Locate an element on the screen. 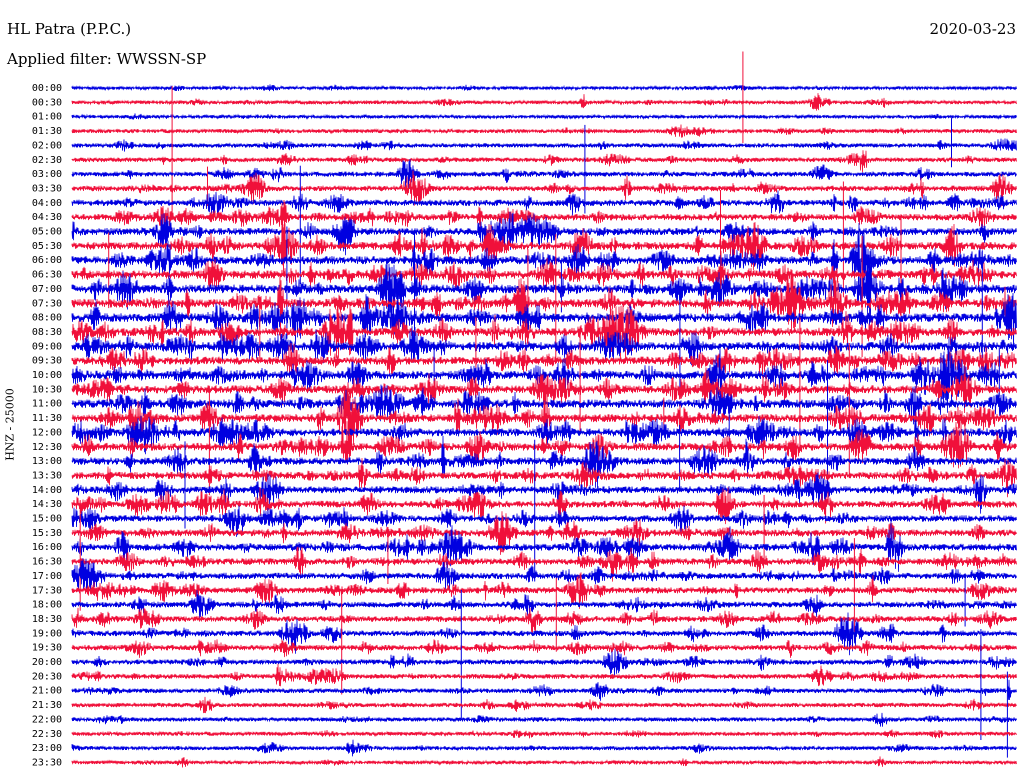 The height and width of the screenshot is (780, 1024). row-label: 06:30 is located at coordinates (47, 275).